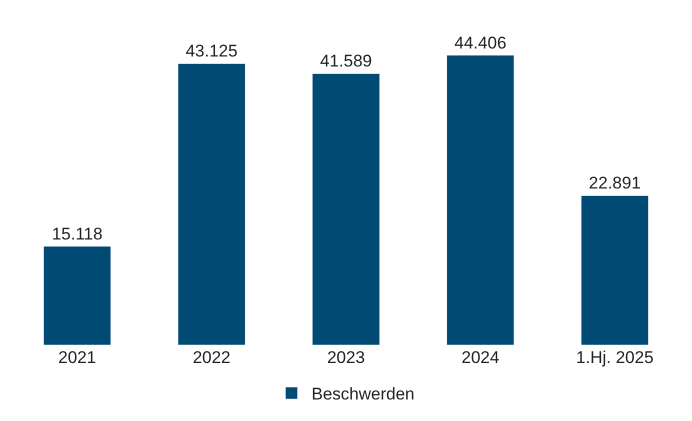 This screenshot has height=421, width=692. Describe the element at coordinates (346, 61) in the screenshot. I see `data-label: 41.589` at that location.